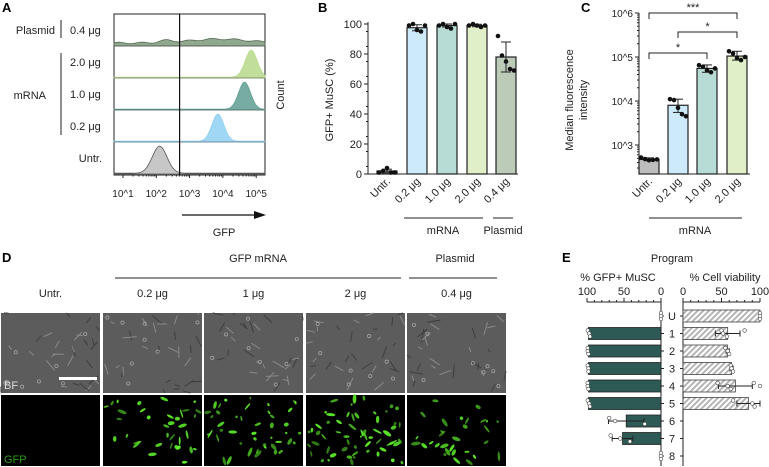  I want to click on scale-bar, so click(78, 378).